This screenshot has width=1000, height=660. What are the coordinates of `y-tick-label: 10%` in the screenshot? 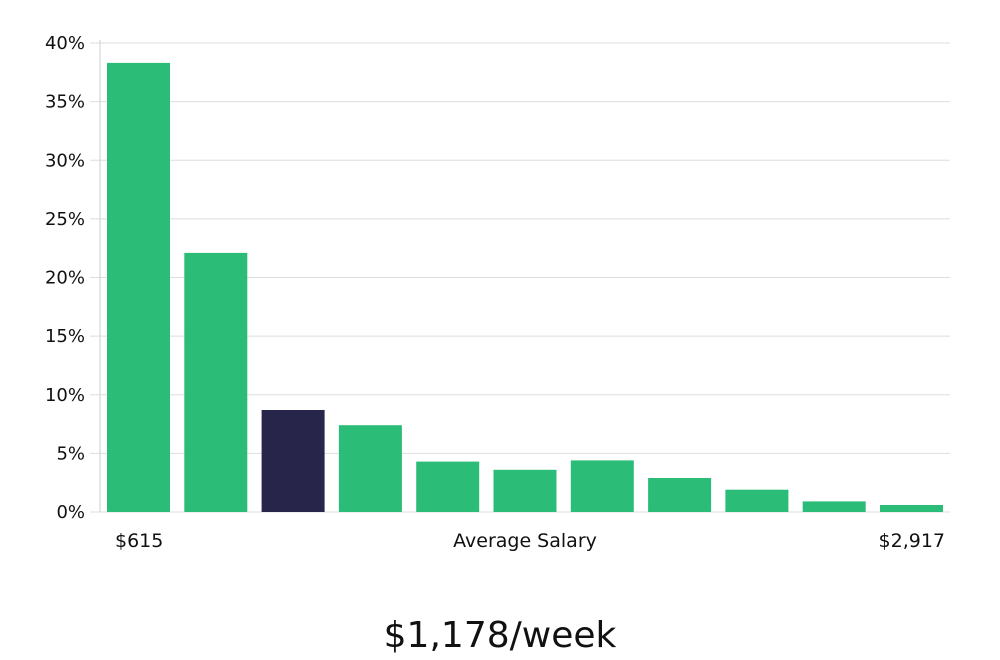 It's located at (65, 395).